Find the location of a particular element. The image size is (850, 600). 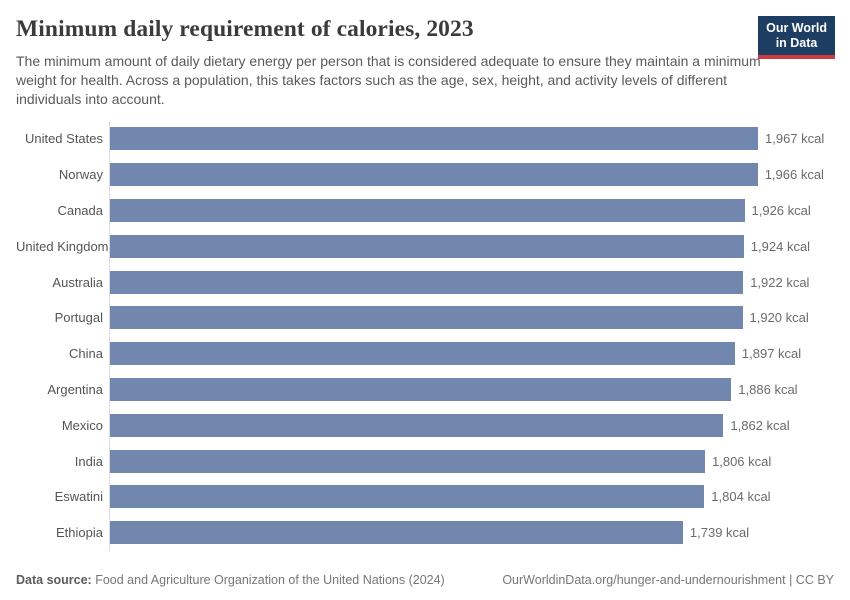

value-label: 1,897 kcal is located at coordinates (771, 354).